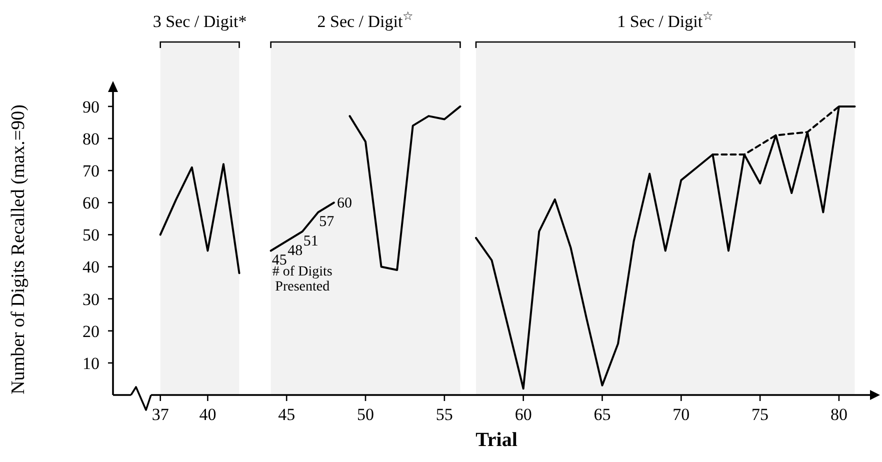 The width and height of the screenshot is (882, 462). What do you see at coordinates (91, 331) in the screenshot?
I see `y-tick-label: 20` at bounding box center [91, 331].